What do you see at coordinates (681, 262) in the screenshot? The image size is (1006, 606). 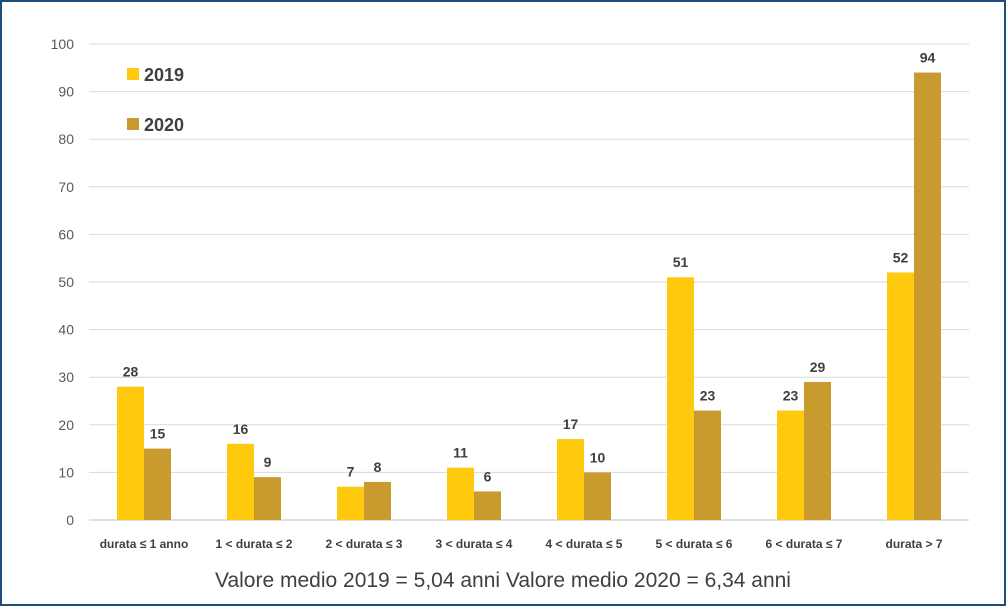 I see `data-label-2019: 51` at bounding box center [681, 262].